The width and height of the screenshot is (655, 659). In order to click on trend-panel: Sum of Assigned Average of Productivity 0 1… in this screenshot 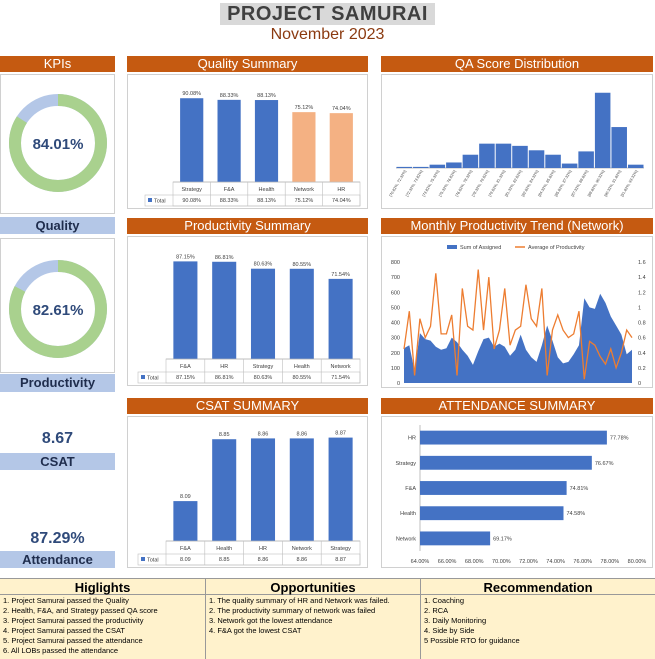, I will do `click(517, 312)`.